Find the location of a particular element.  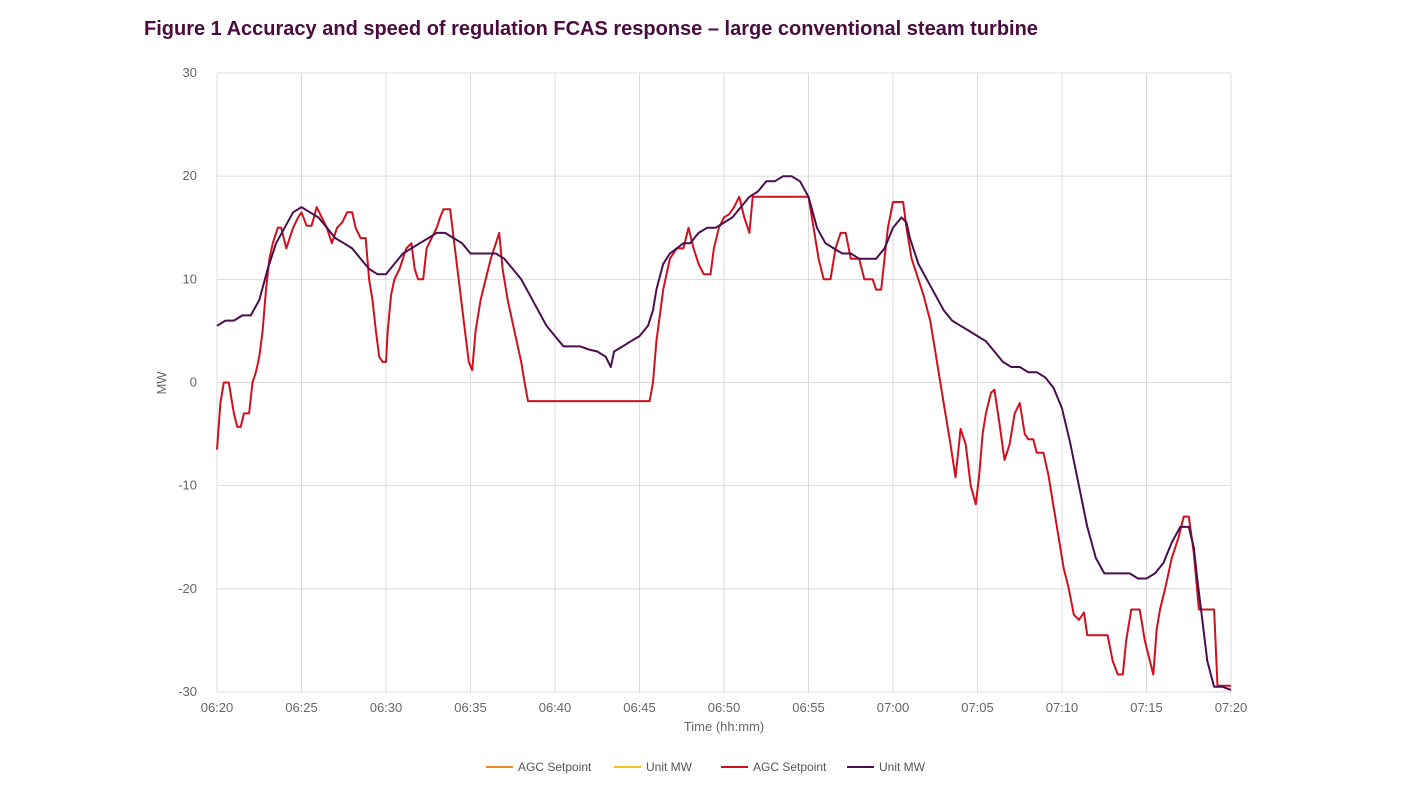

x-tick-label: 07:15 is located at coordinates (1146, 707).